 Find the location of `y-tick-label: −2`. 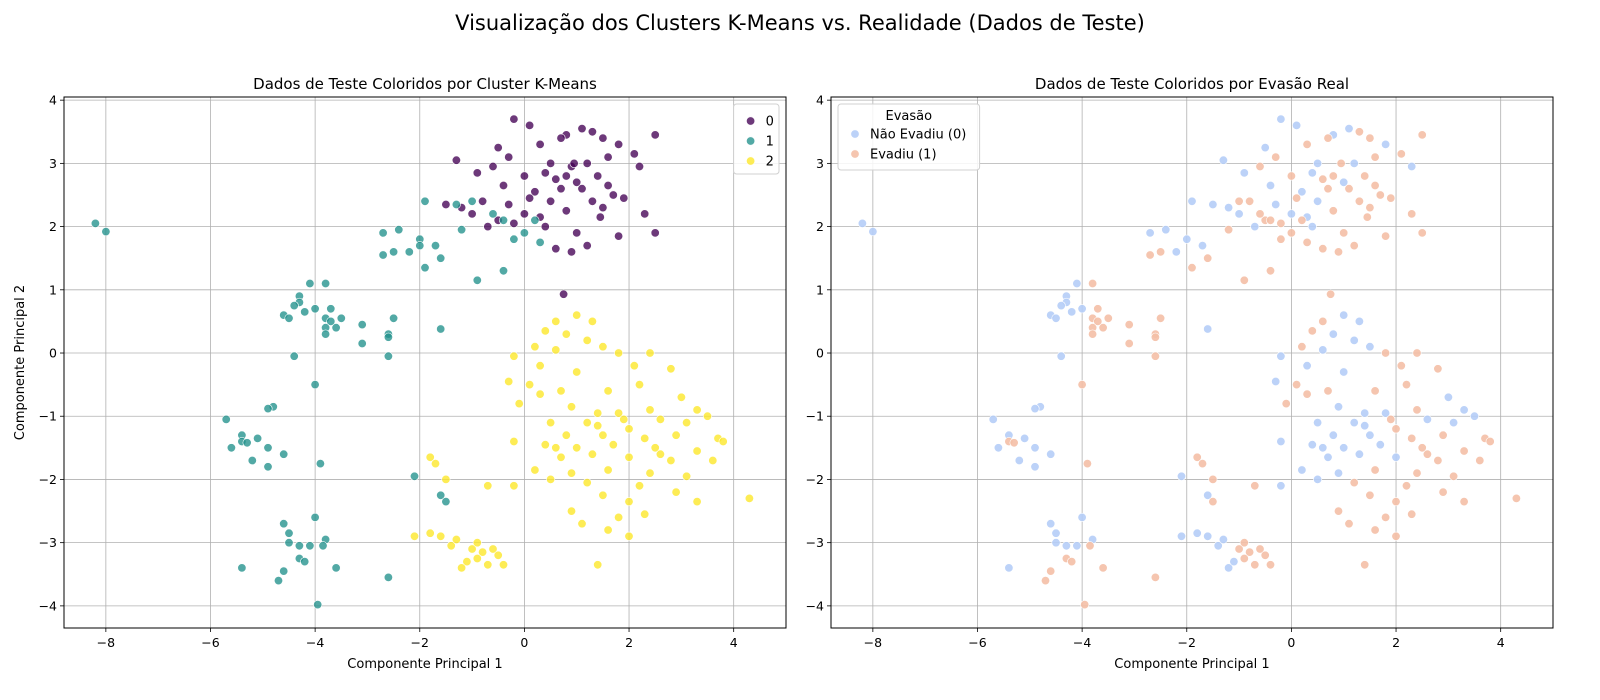

y-tick-label: −2 is located at coordinates (815, 479).